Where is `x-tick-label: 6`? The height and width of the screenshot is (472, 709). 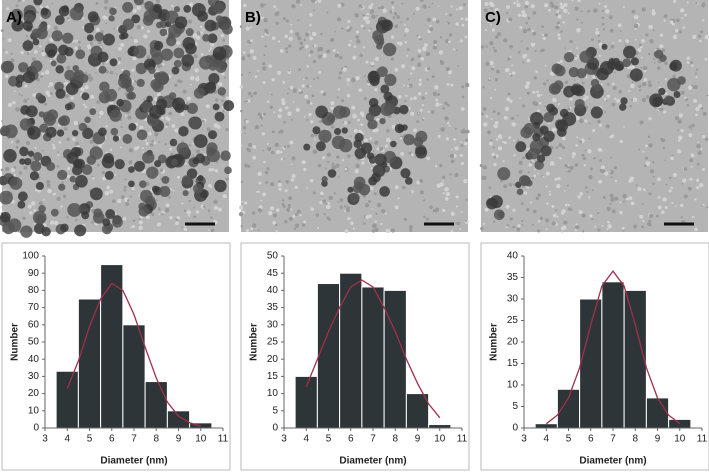
x-tick-label: 6 is located at coordinates (351, 439).